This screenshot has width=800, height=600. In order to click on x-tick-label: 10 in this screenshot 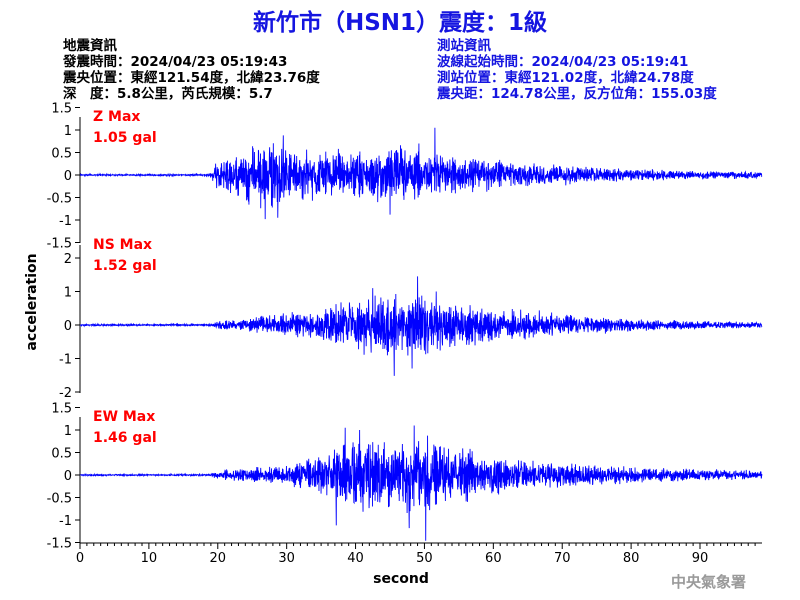, I will do `click(149, 558)`.